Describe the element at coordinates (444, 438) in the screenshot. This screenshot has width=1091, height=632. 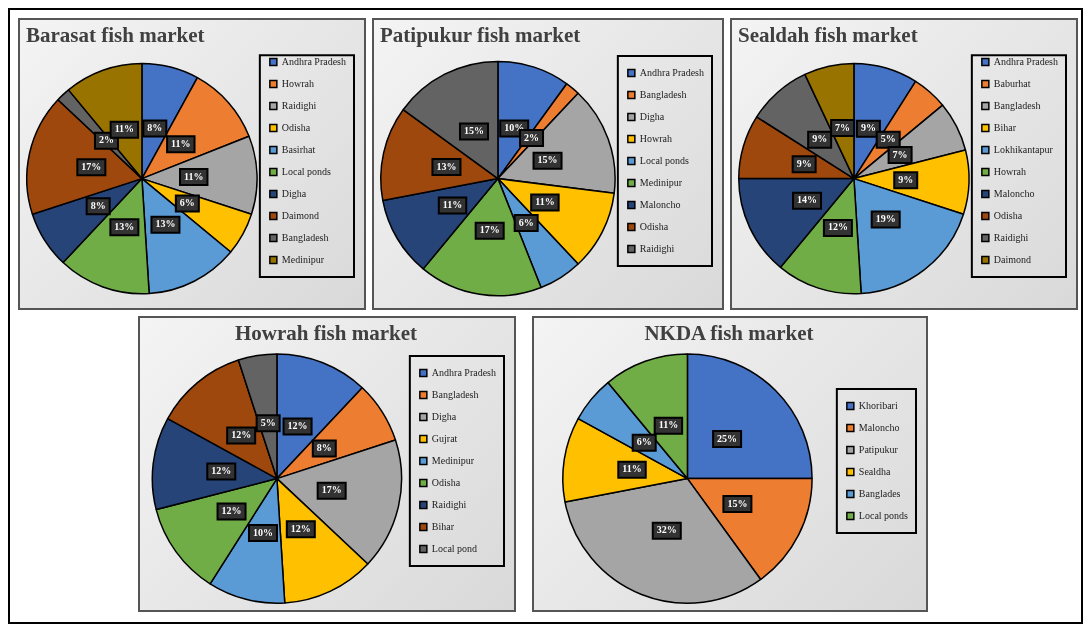
I see `legend-label: Gujrat` at that location.